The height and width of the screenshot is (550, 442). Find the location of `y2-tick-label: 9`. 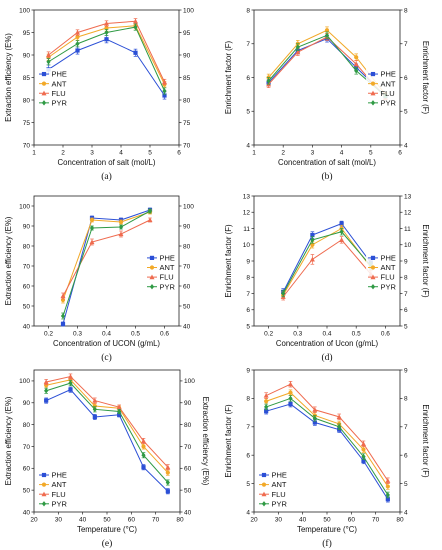

y2-tick-label: 9 is located at coordinates (406, 261).